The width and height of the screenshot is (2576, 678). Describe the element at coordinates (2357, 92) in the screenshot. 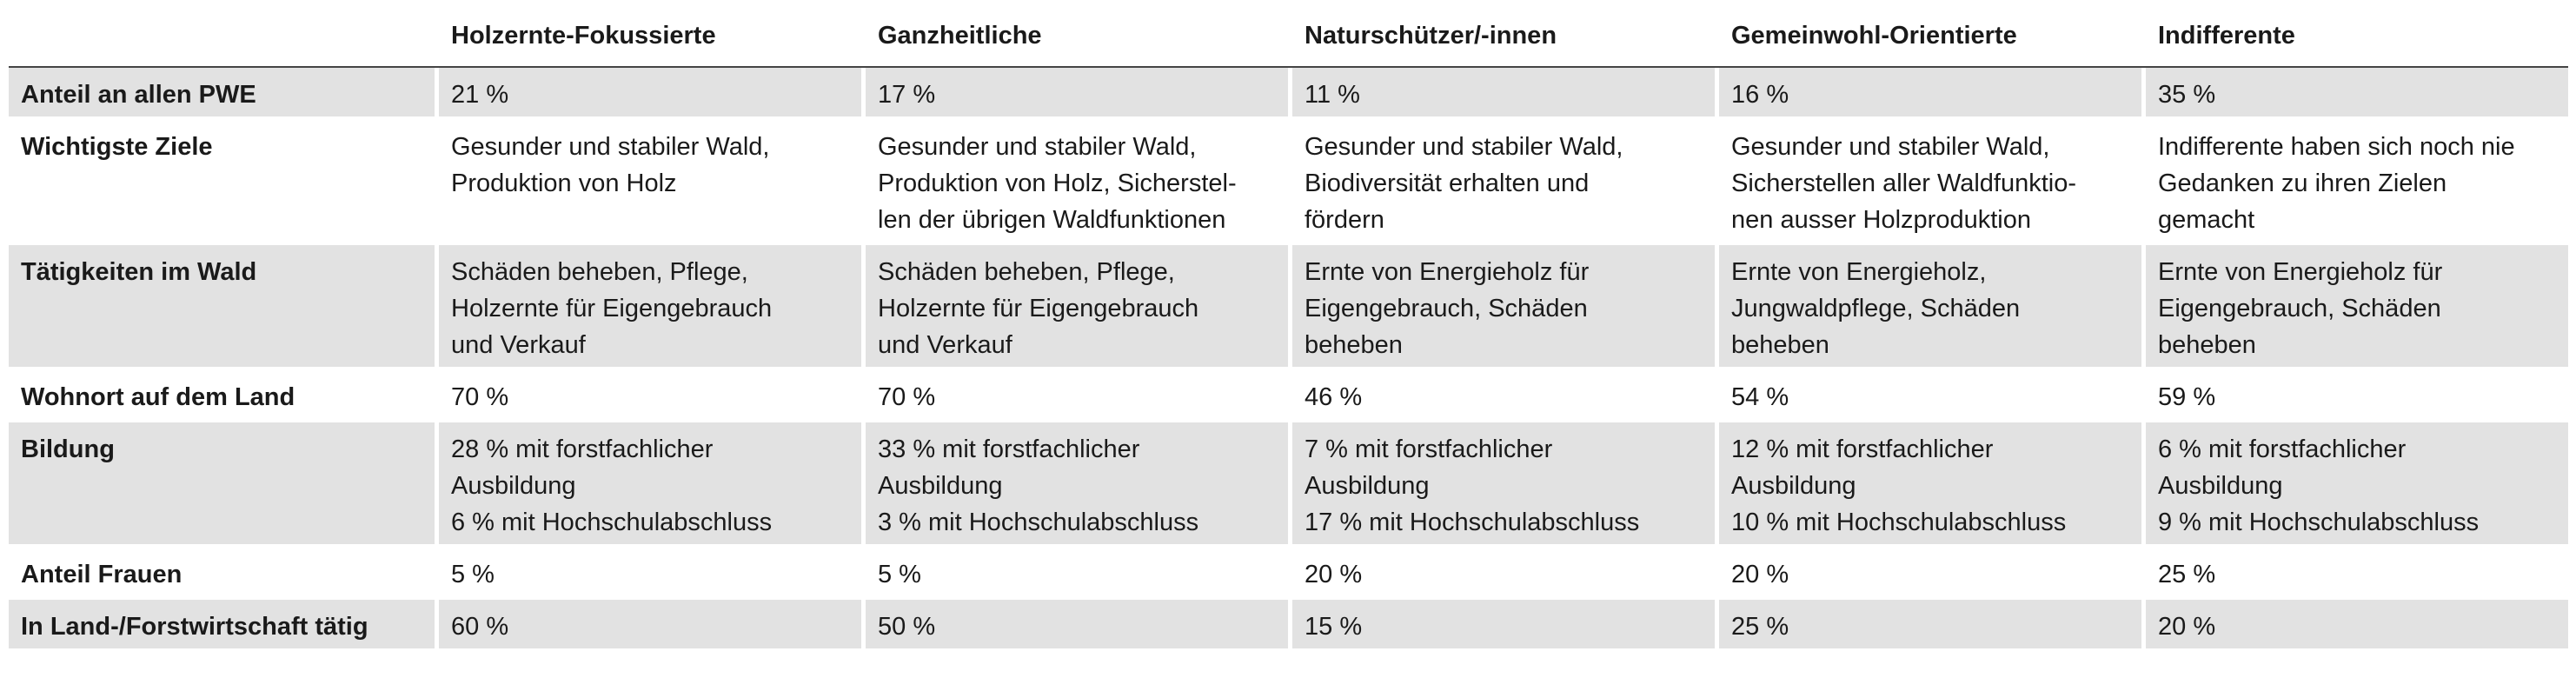

I see `table-cell: 35 %` at that location.